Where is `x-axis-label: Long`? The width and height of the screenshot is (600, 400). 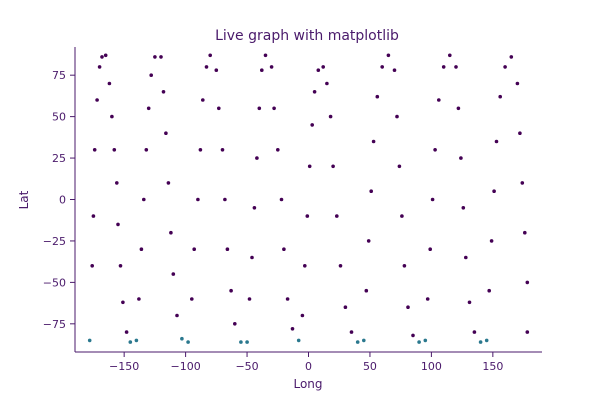 x-axis-label: Long is located at coordinates (307, 384).